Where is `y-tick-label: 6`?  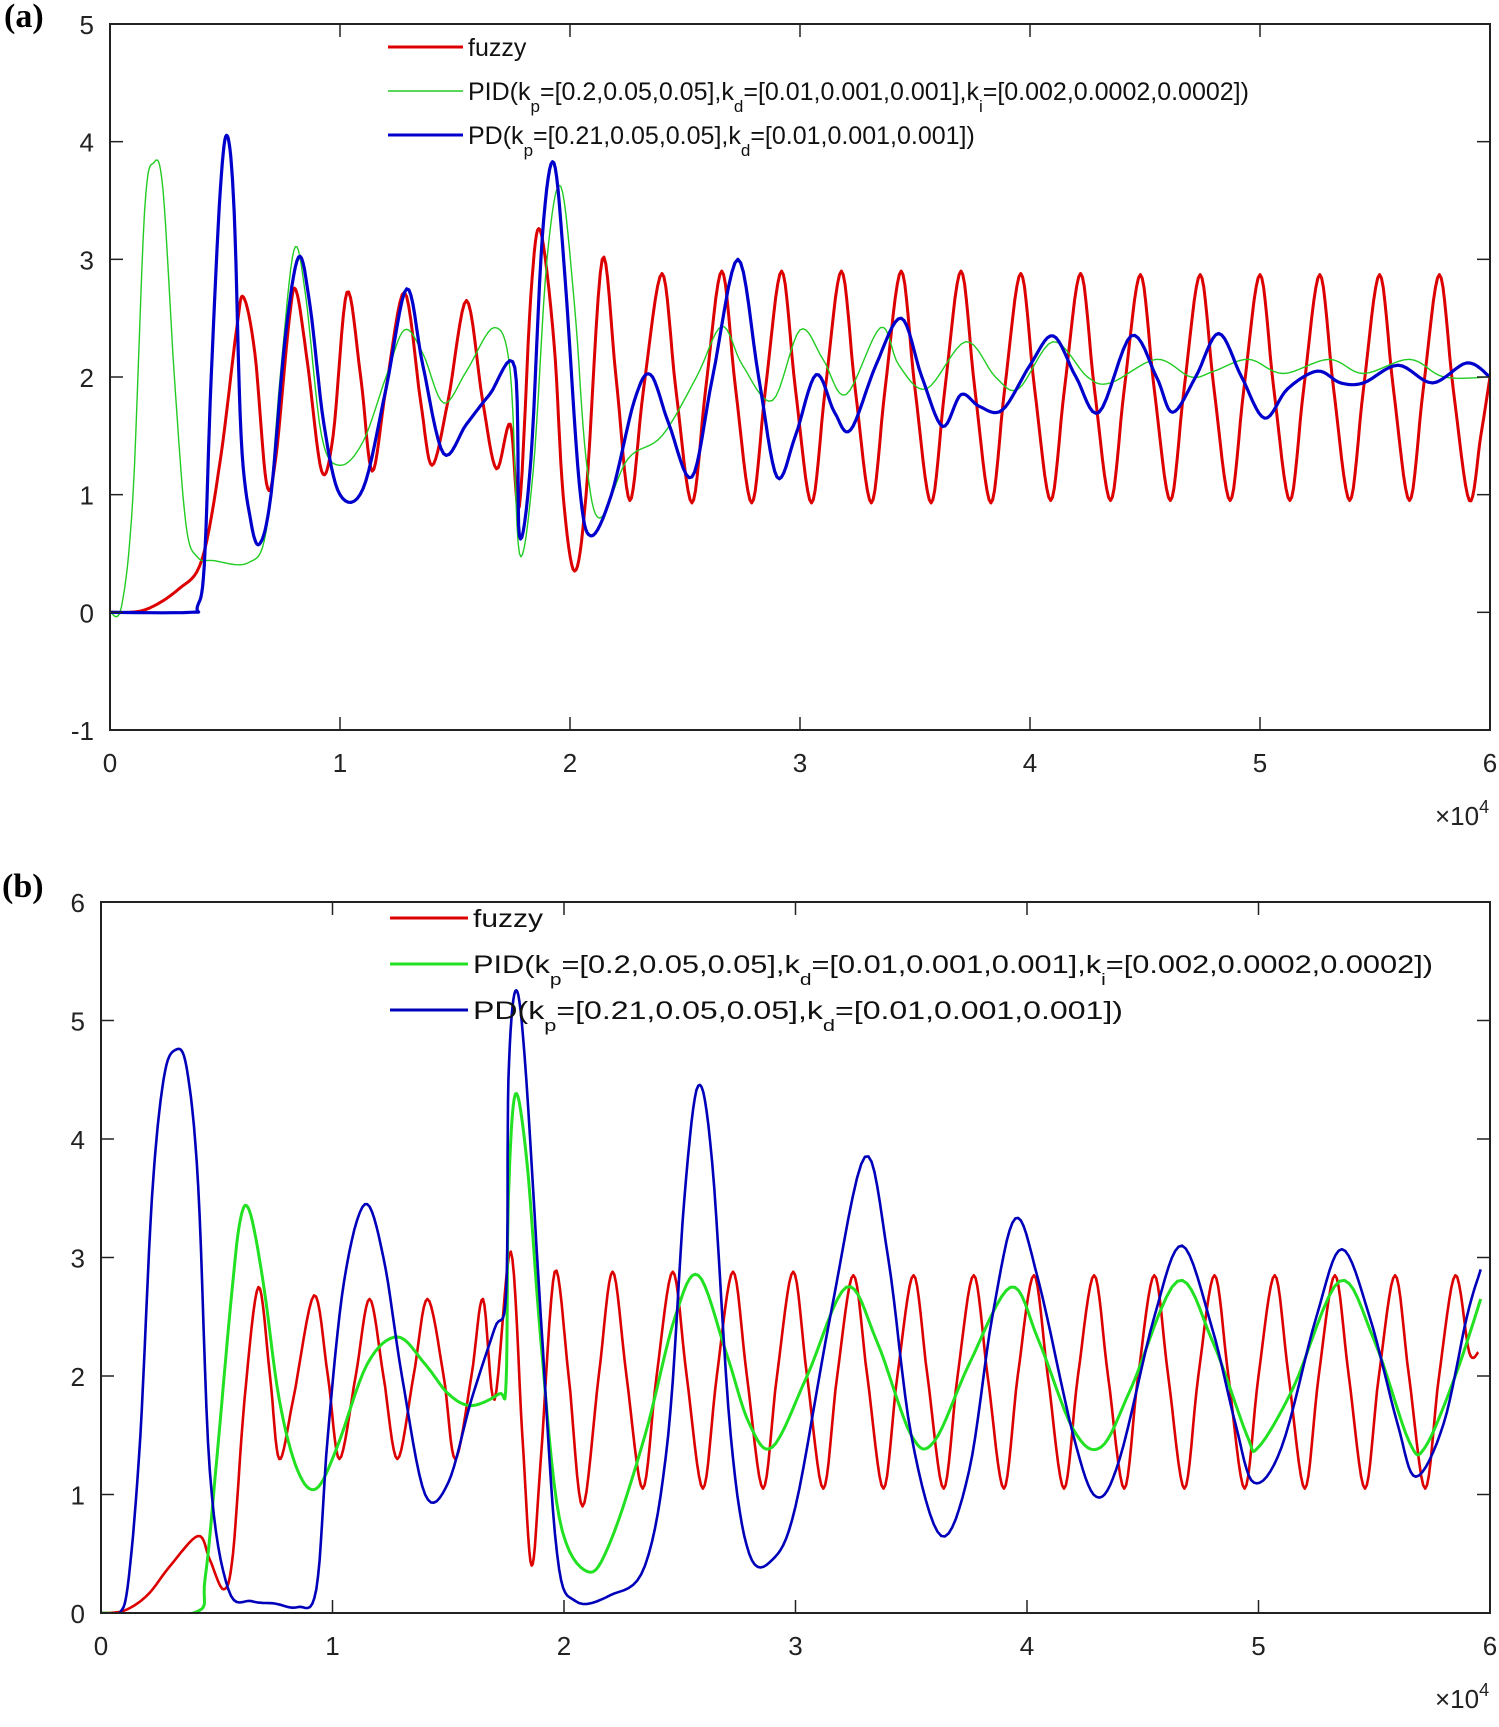 y-tick-label: 6 is located at coordinates (78, 903).